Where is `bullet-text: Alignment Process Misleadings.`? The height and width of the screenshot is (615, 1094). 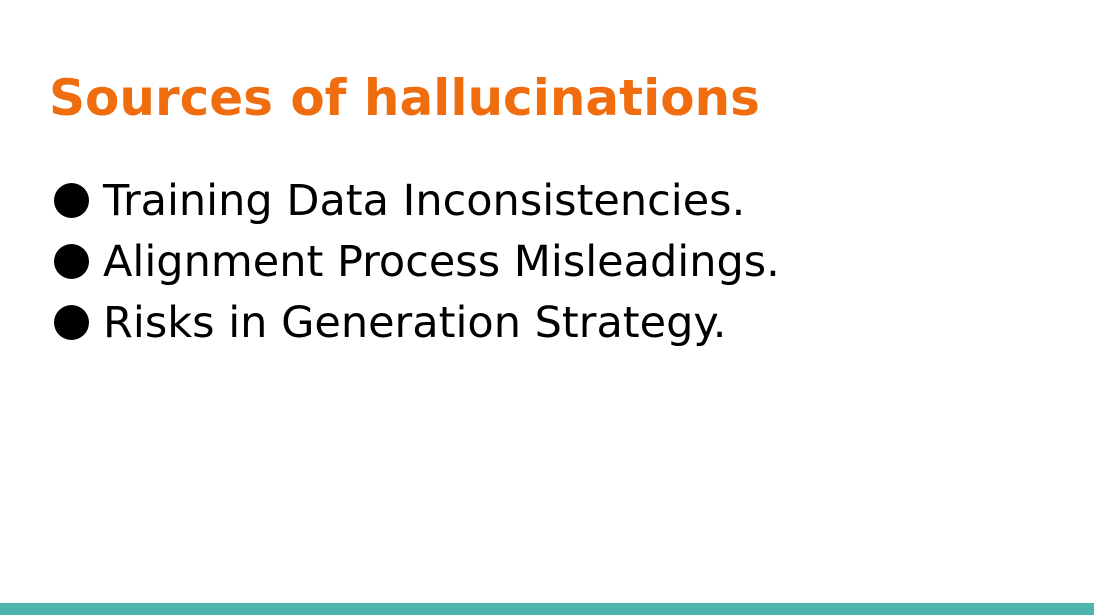
bullet-text: Alignment Process Misleadings. is located at coordinates (441, 261).